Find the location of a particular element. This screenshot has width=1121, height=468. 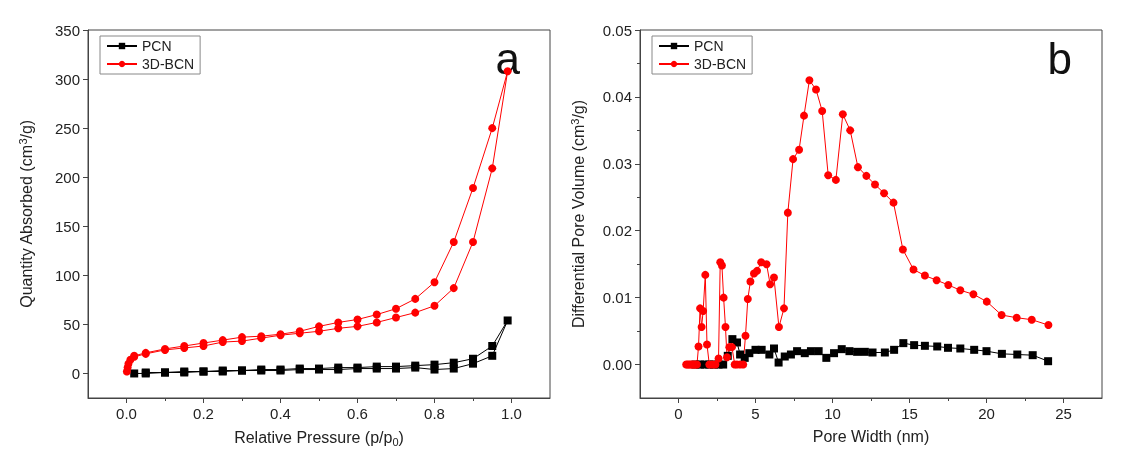

y-tick-label: 150 is located at coordinates (67, 226).